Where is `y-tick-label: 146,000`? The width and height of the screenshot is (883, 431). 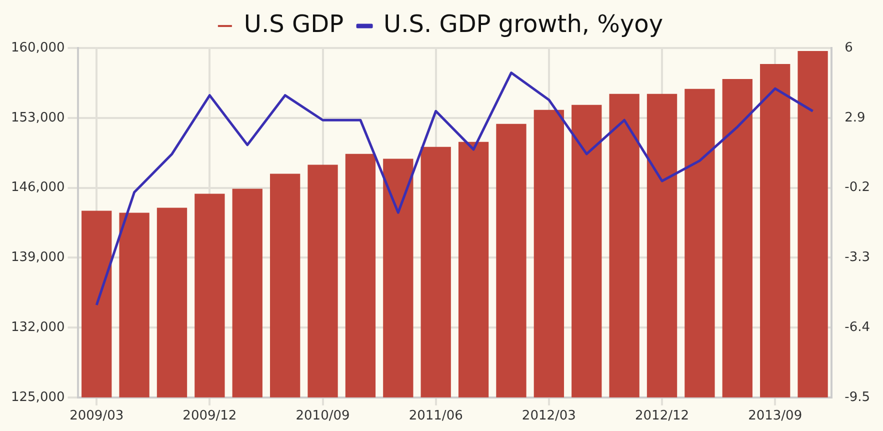
y-tick-label: 146,000 is located at coordinates (37, 188).